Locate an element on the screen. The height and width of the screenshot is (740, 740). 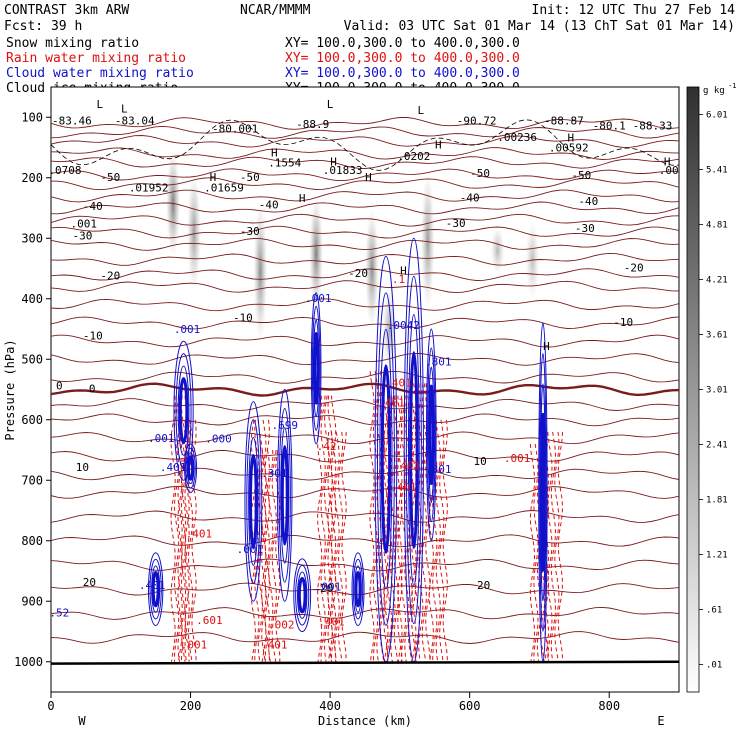
x-tick-label: 200 is located at coordinates (191, 706).